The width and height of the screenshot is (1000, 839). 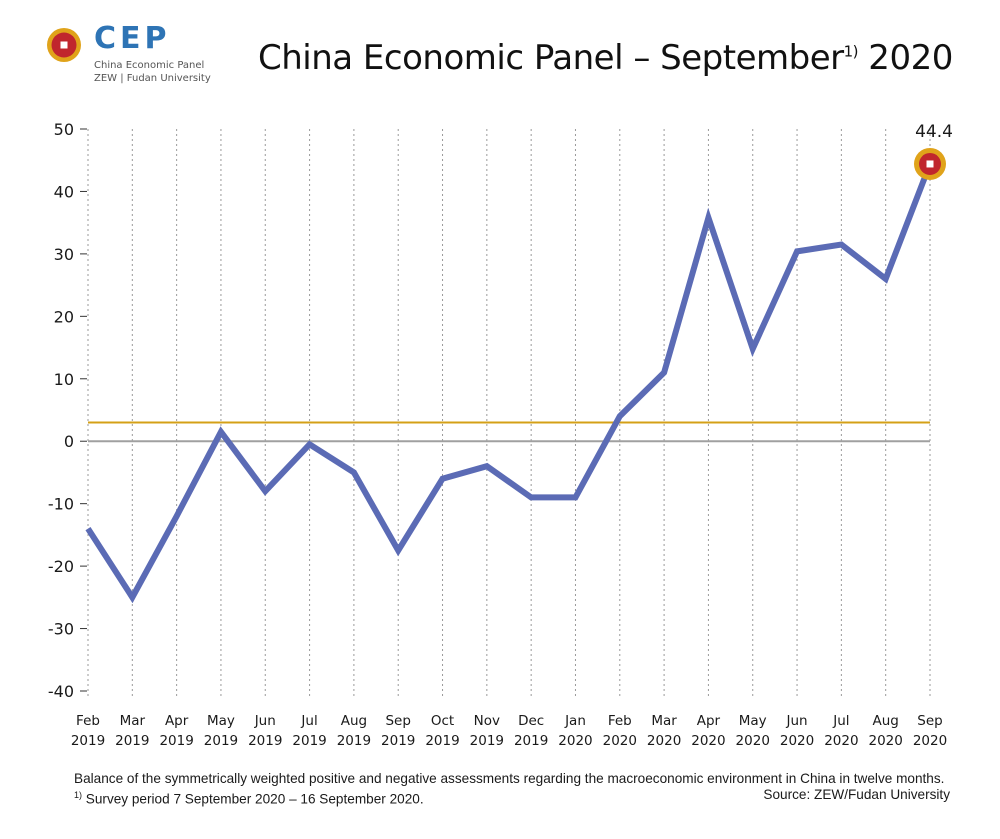 What do you see at coordinates (64, 254) in the screenshot?
I see `y-tick-label: 30` at bounding box center [64, 254].